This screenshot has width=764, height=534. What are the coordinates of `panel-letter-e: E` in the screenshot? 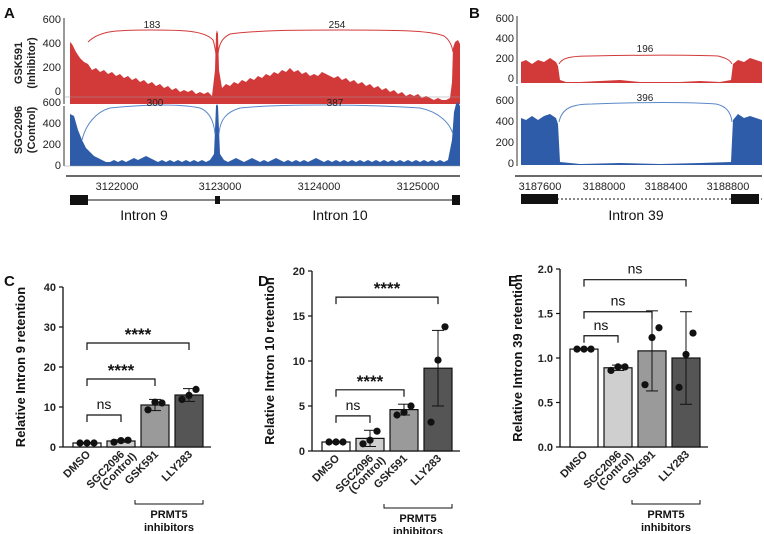 It's located at (513, 281).